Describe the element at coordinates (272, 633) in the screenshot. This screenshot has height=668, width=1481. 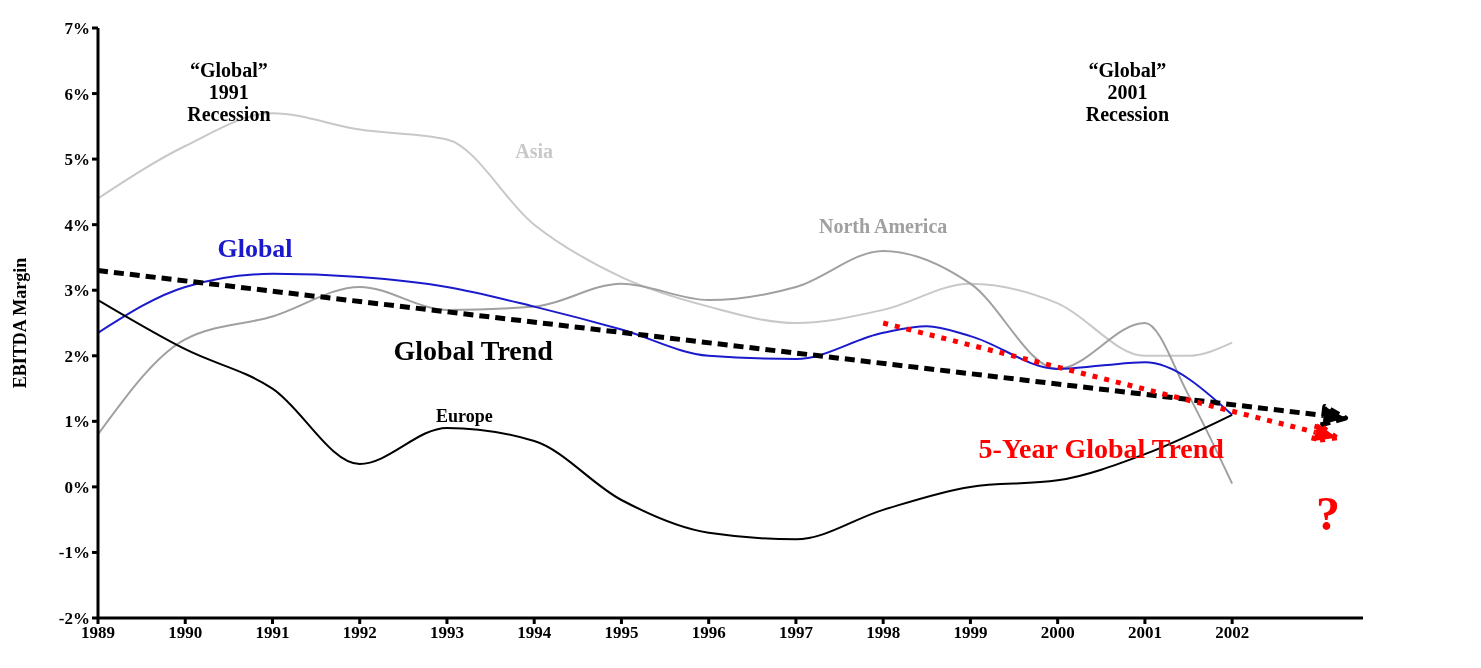
I see `x-tick-label: 1991` at that location.